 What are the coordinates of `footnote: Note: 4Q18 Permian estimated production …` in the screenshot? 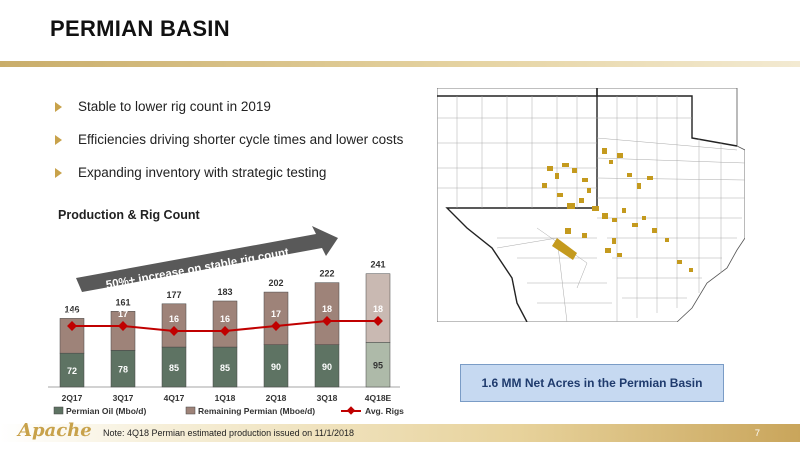 It's located at (228, 433).